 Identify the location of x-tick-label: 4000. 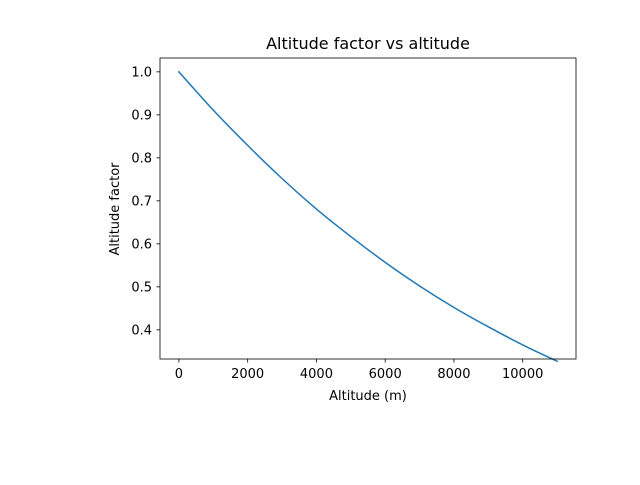
(316, 374).